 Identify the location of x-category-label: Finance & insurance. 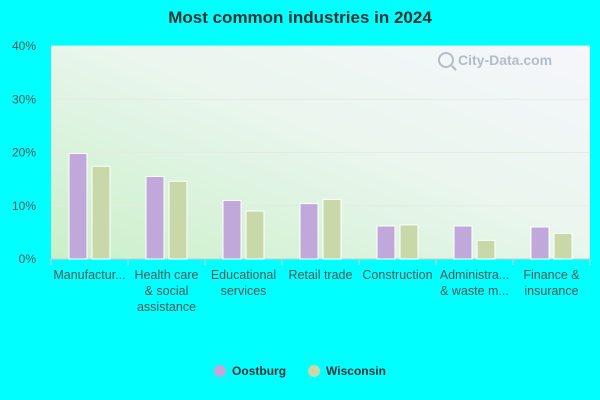
(551, 283).